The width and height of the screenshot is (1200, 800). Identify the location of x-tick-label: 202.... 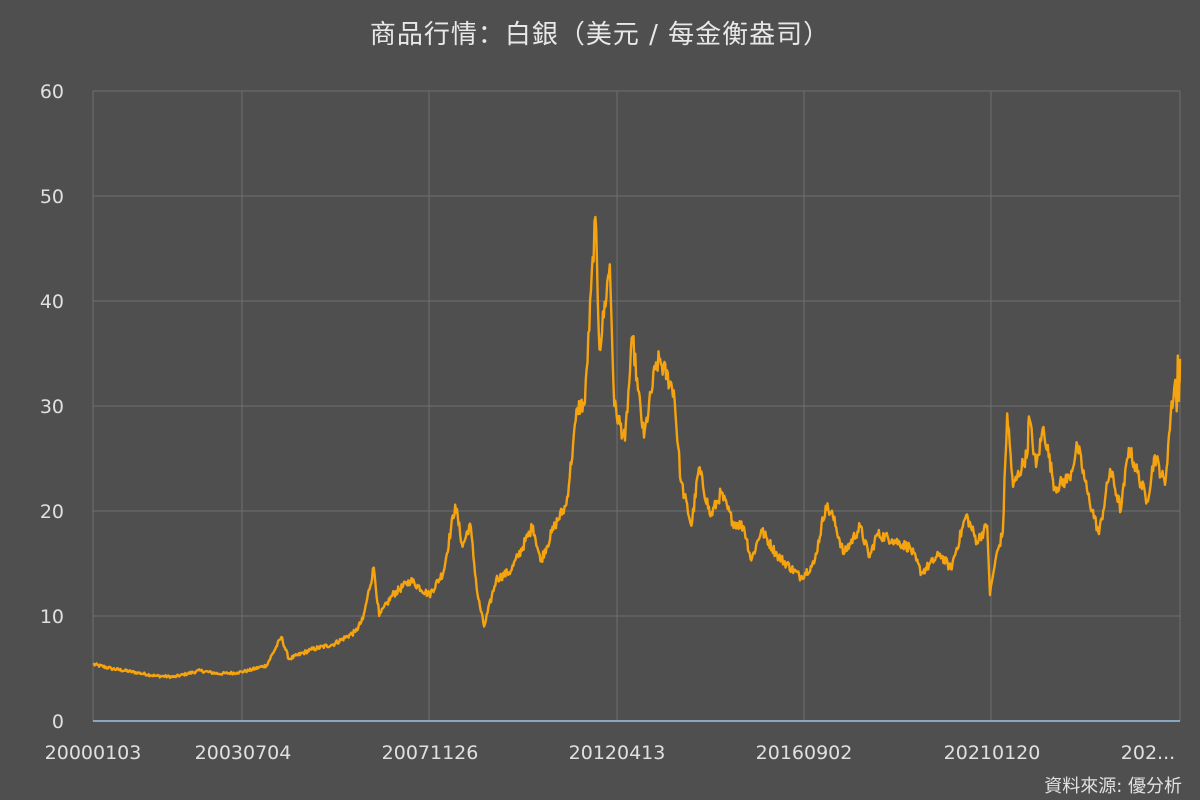
(1148, 753).